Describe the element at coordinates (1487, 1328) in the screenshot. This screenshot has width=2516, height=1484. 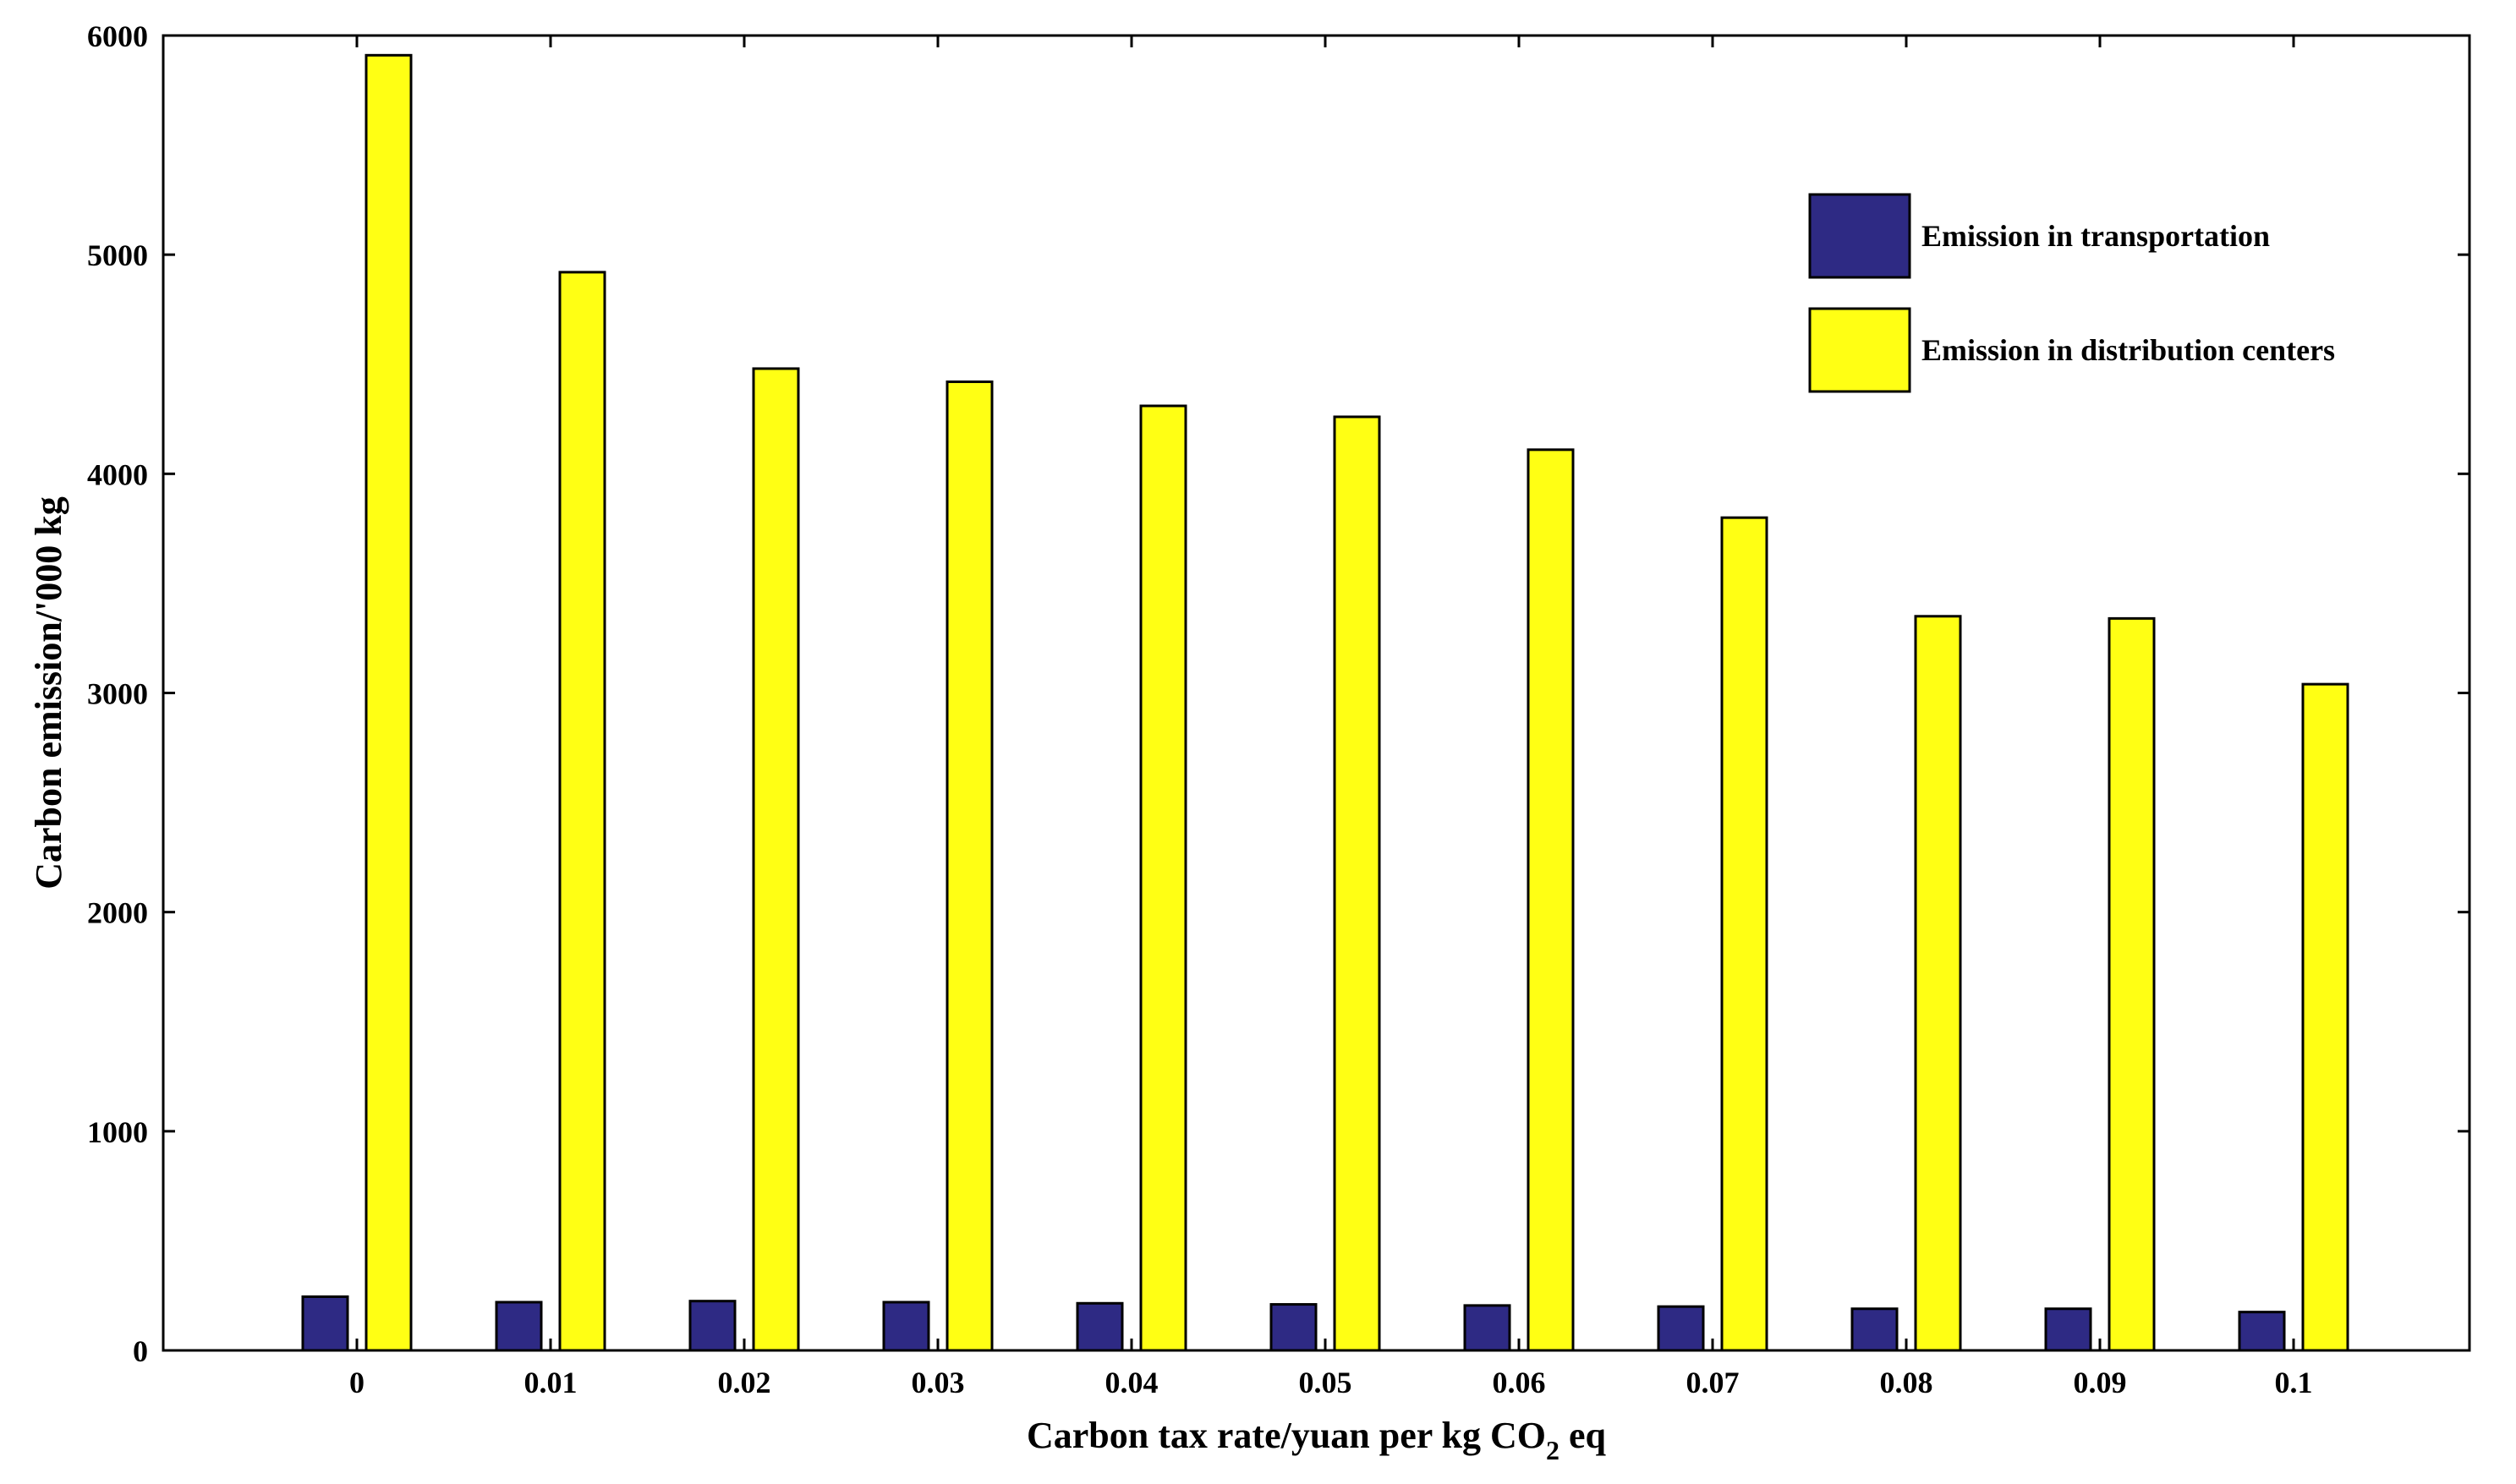
I see `bar-series-1-0.06` at that location.